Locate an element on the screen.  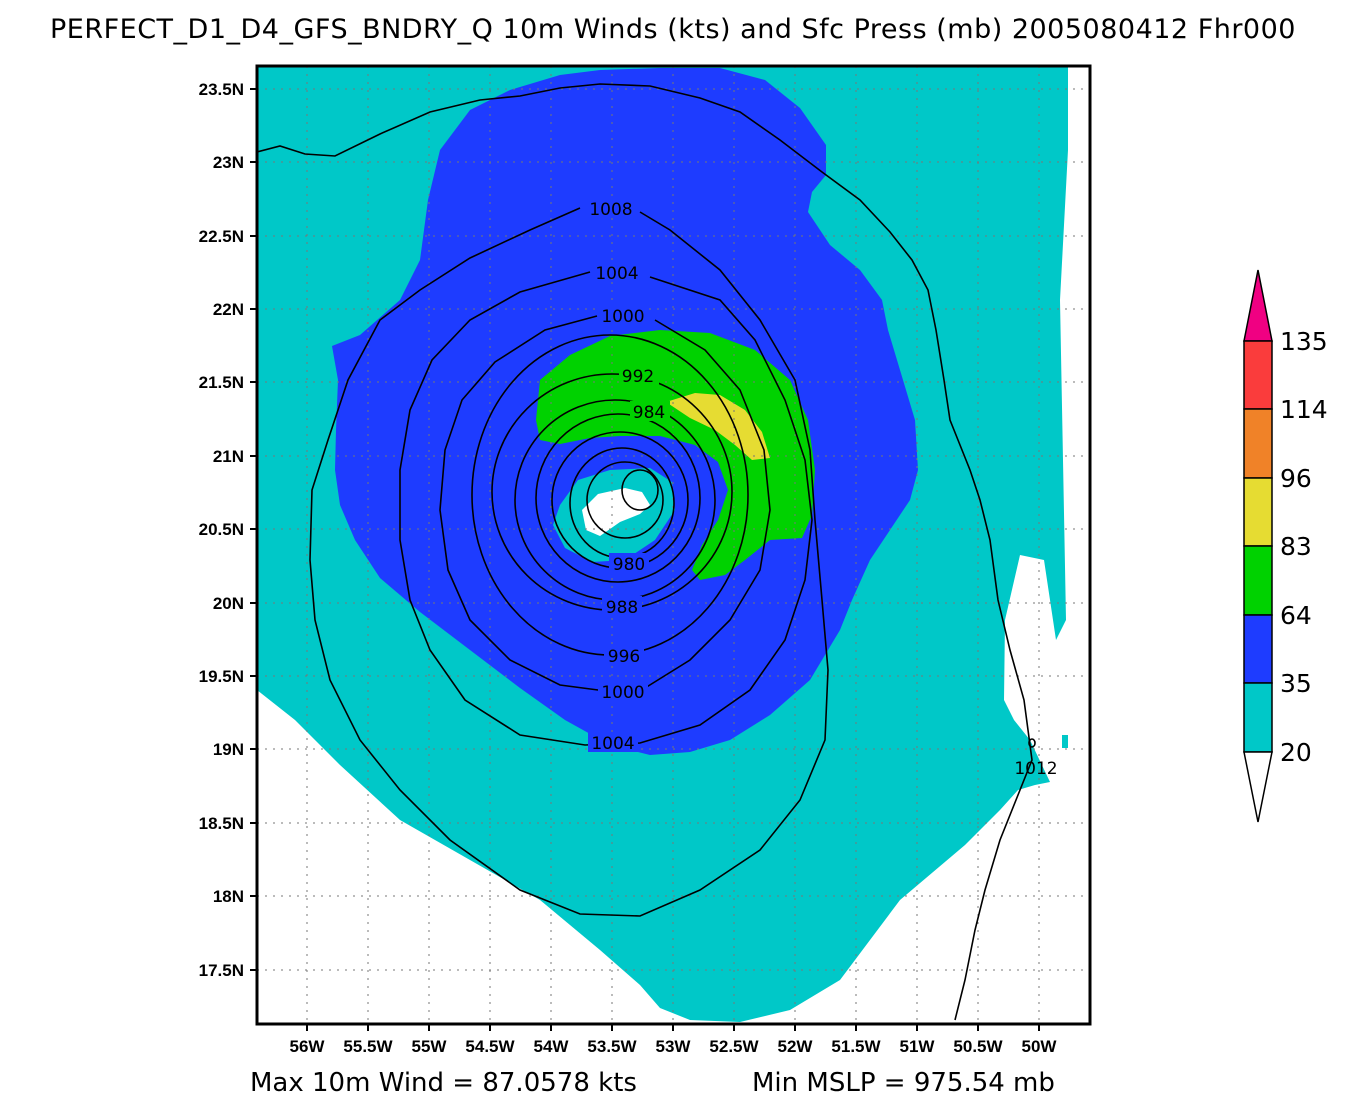
eye-calm is located at coordinates (616, 512).